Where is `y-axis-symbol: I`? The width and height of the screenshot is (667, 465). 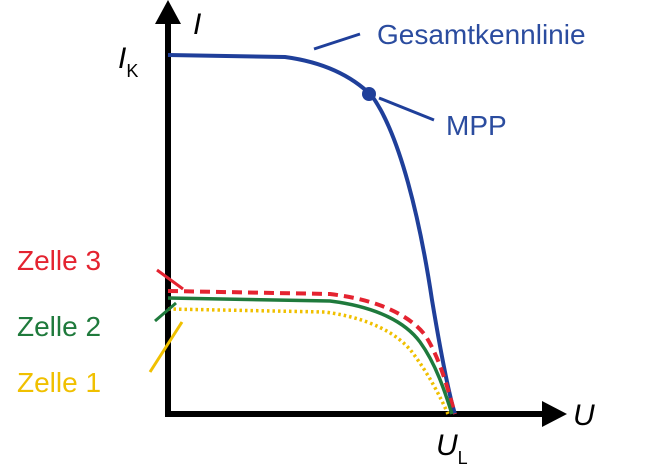 y-axis-symbol: I is located at coordinates (197, 24).